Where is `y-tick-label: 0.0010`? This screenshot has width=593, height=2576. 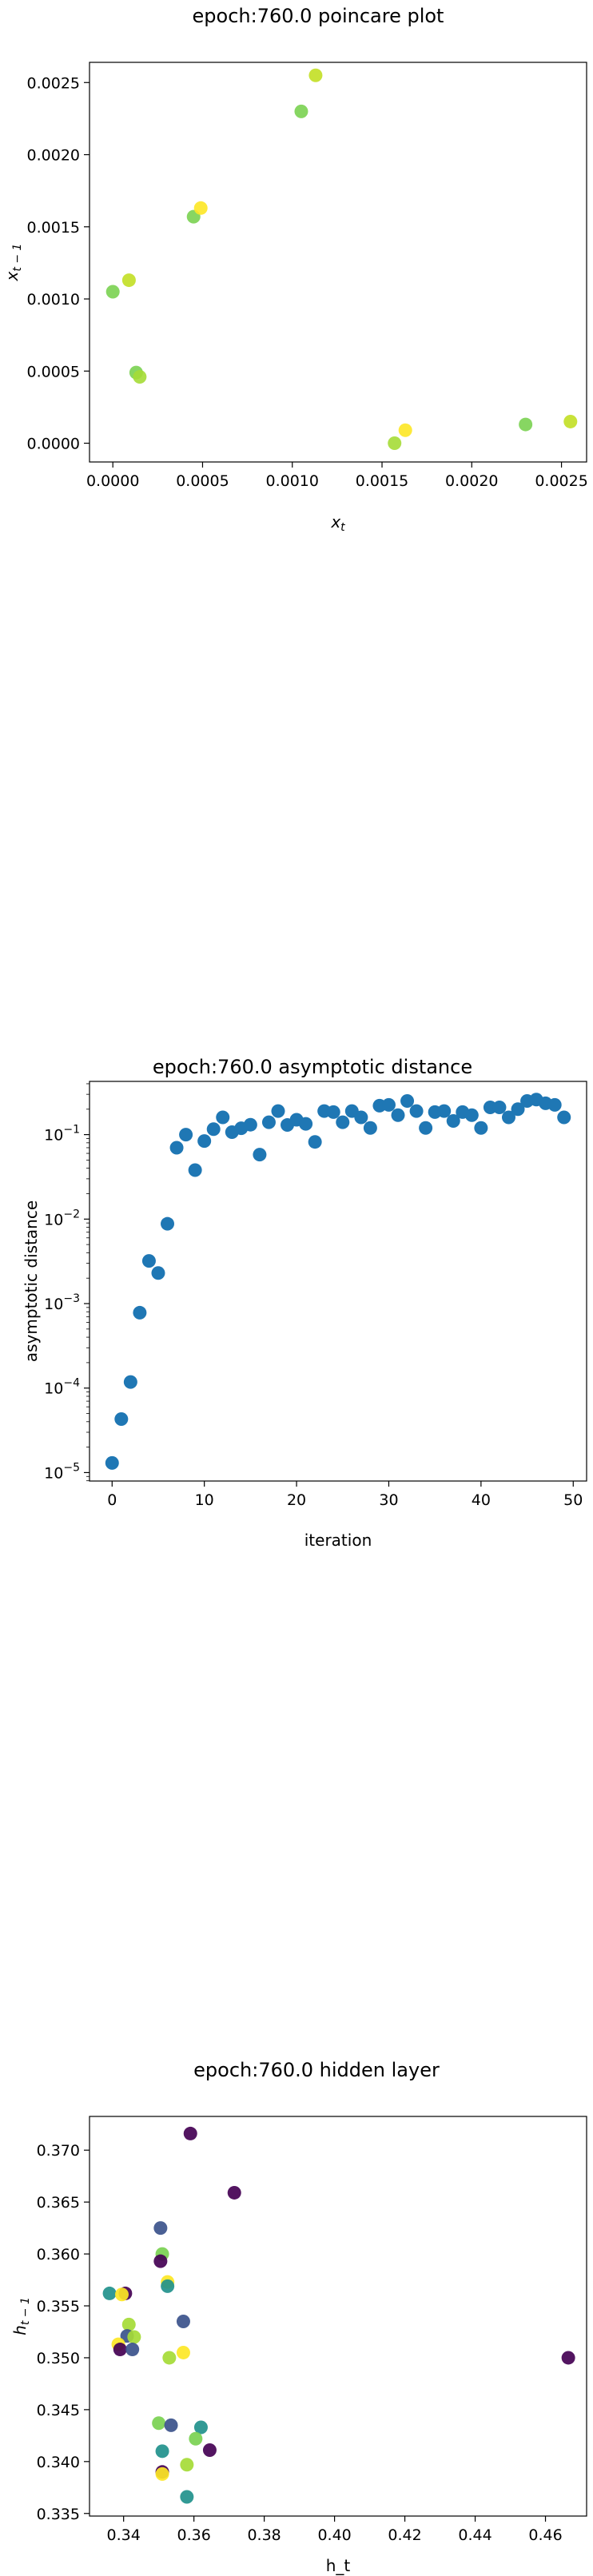 y-tick-label: 0.0010 is located at coordinates (54, 300).